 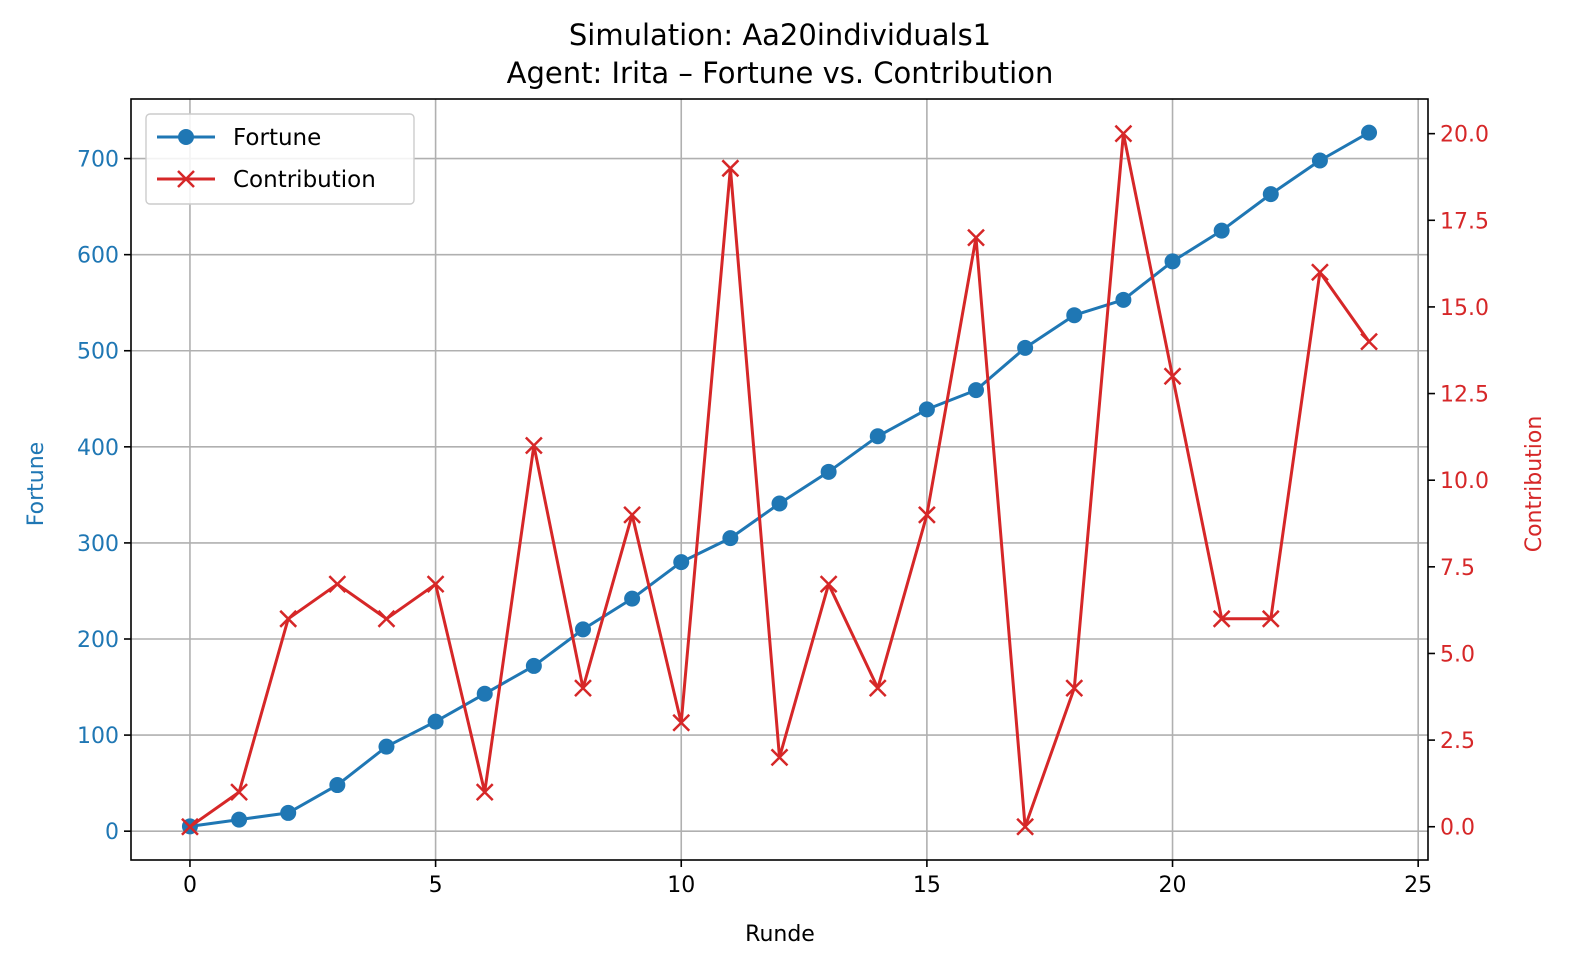 What do you see at coordinates (1173, 885) in the screenshot?
I see `x-tick-label: 20` at bounding box center [1173, 885].